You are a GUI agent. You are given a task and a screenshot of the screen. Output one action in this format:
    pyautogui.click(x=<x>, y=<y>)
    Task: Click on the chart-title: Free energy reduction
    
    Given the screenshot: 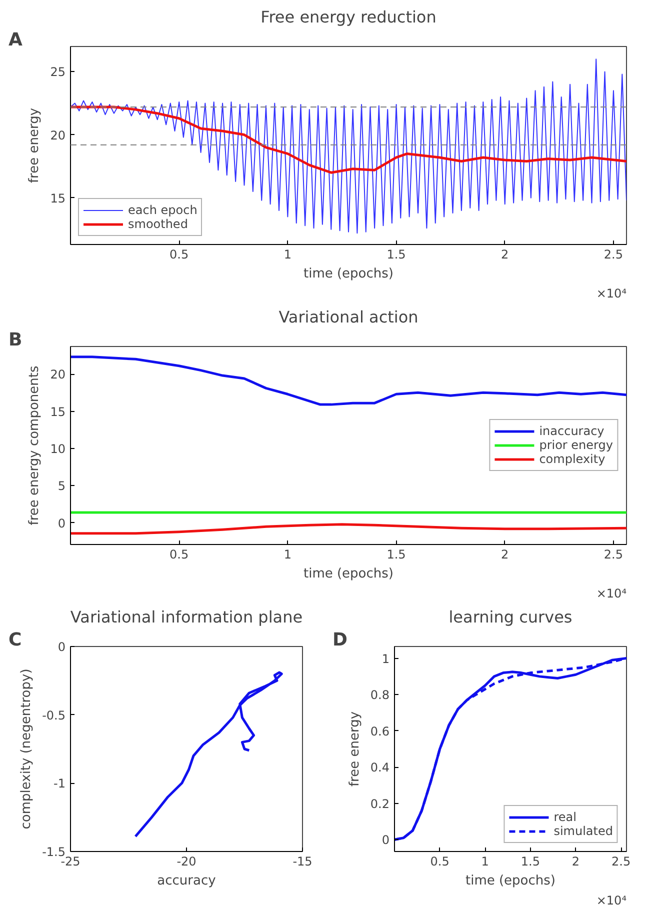 What is the action you would take?
    pyautogui.click(x=348, y=17)
    